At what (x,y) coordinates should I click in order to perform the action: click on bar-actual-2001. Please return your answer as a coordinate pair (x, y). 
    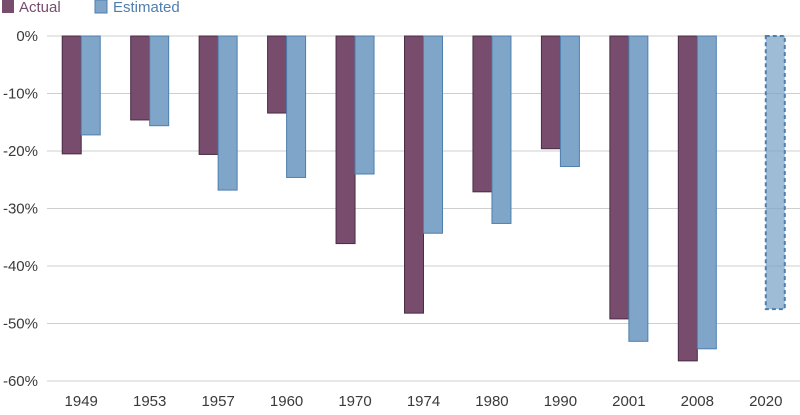
    Looking at the image, I should click on (619, 177).